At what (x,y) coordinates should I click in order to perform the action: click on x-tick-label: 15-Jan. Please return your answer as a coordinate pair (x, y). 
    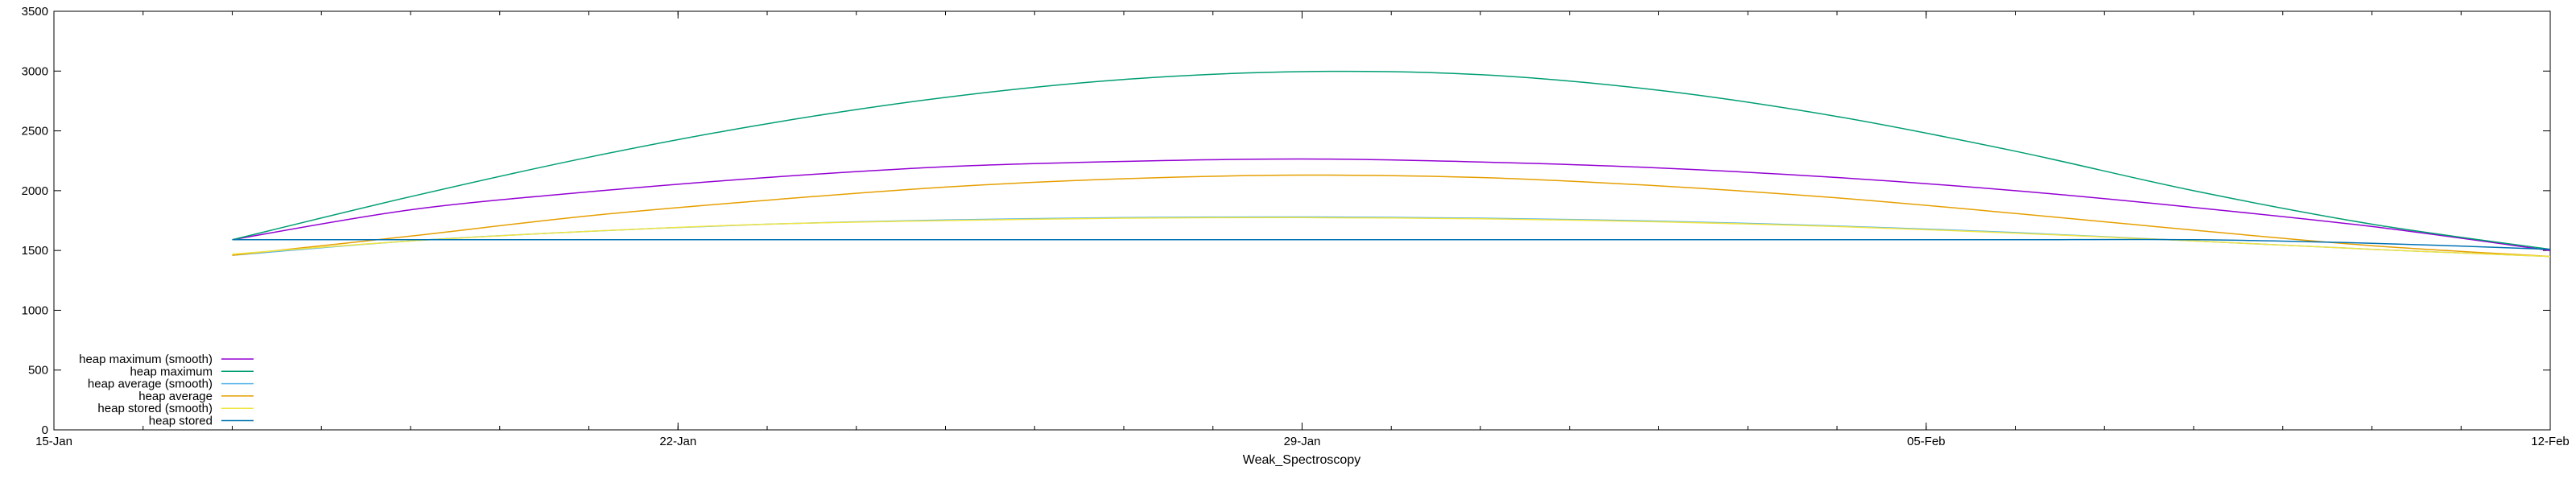
    Looking at the image, I should click on (53, 442).